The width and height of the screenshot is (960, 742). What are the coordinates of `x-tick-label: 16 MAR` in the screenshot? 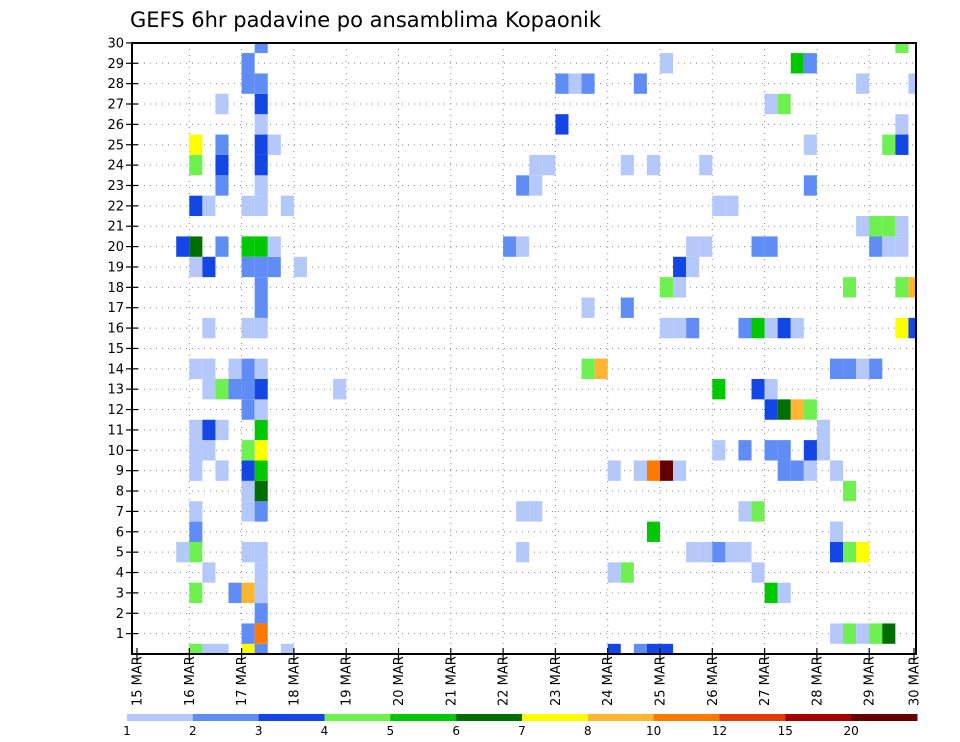 It's located at (190, 681).